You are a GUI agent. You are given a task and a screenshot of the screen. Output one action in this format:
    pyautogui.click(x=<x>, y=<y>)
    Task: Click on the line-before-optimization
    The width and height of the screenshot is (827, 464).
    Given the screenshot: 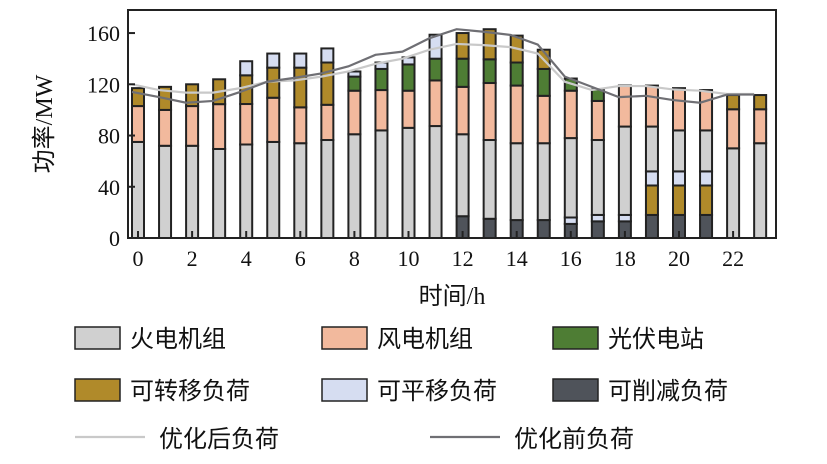 What is the action you would take?
    pyautogui.click(x=443, y=66)
    